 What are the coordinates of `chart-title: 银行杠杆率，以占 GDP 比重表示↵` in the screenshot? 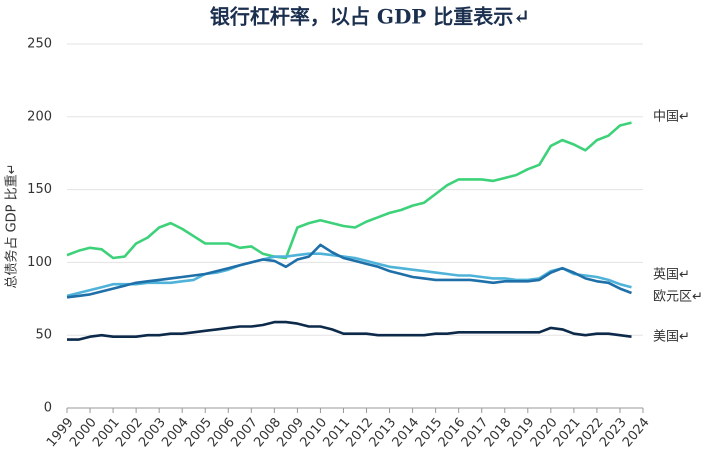 It's located at (370, 17).